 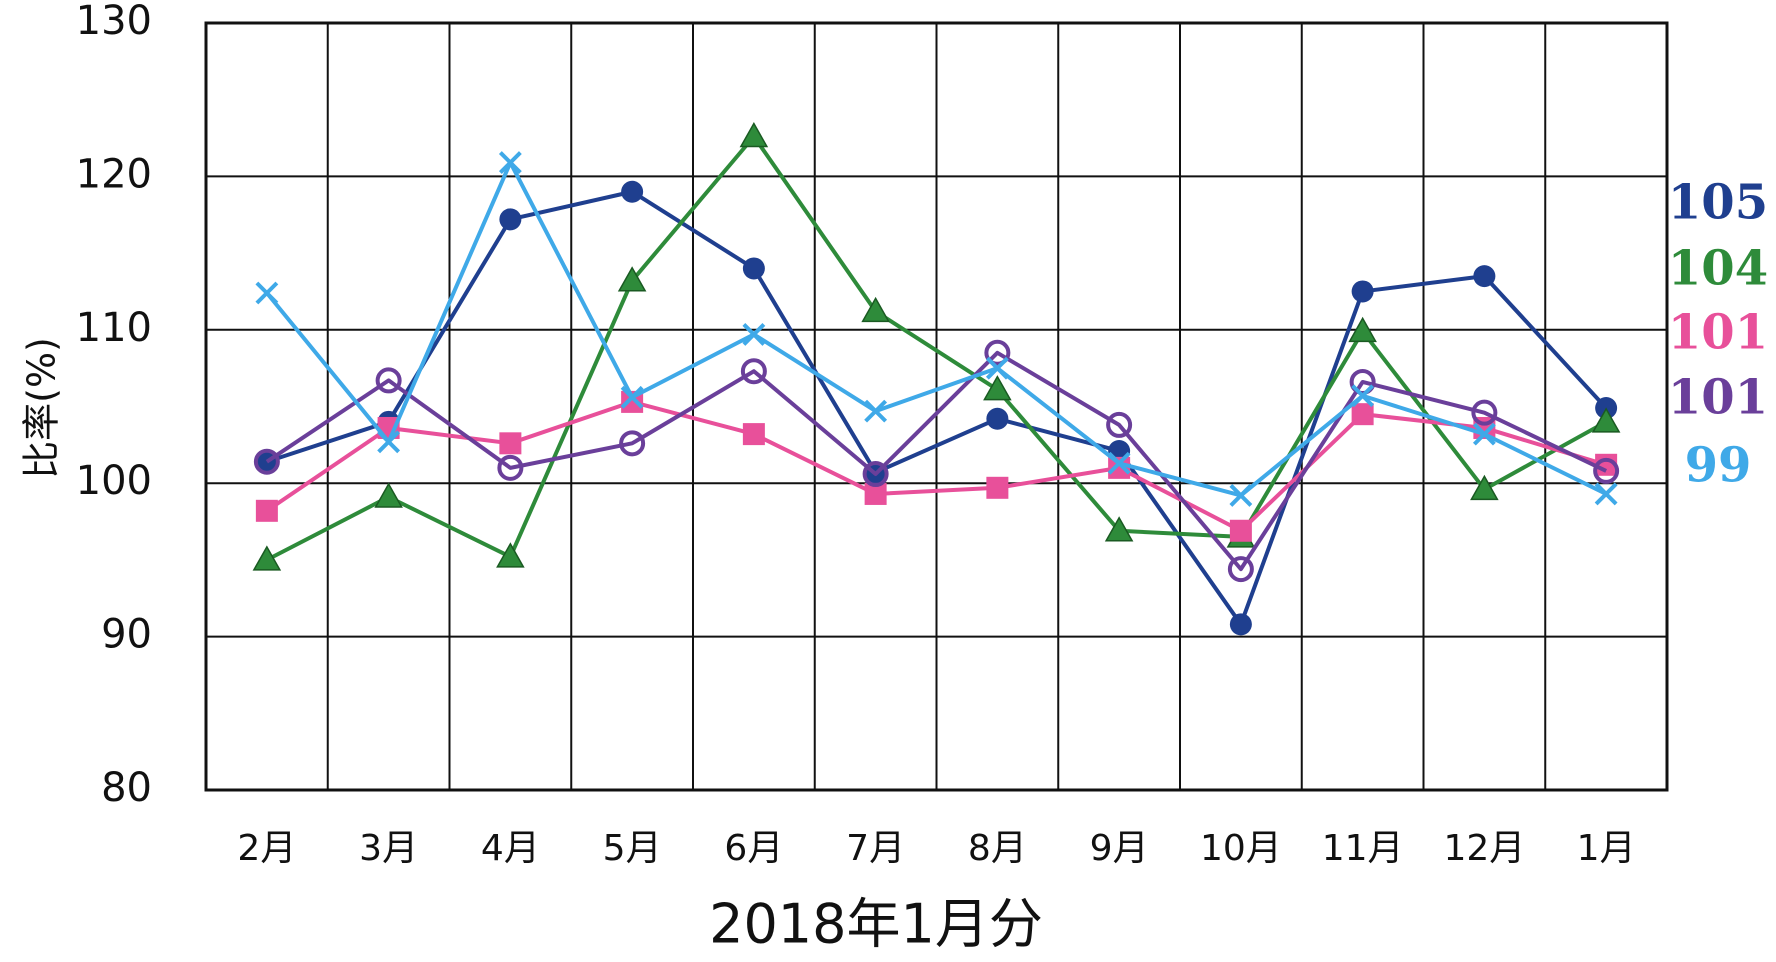 What do you see at coordinates (126, 788) in the screenshot?
I see `y-tick-label: 80` at bounding box center [126, 788].